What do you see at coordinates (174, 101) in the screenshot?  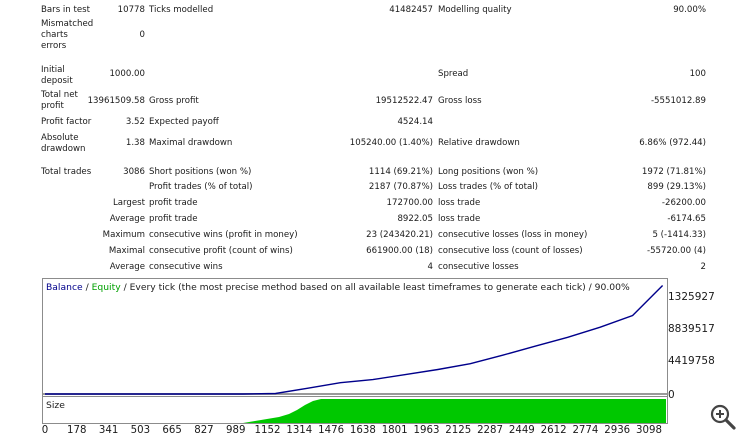 I see `grossprofit-label: Gross profit` at bounding box center [174, 101].